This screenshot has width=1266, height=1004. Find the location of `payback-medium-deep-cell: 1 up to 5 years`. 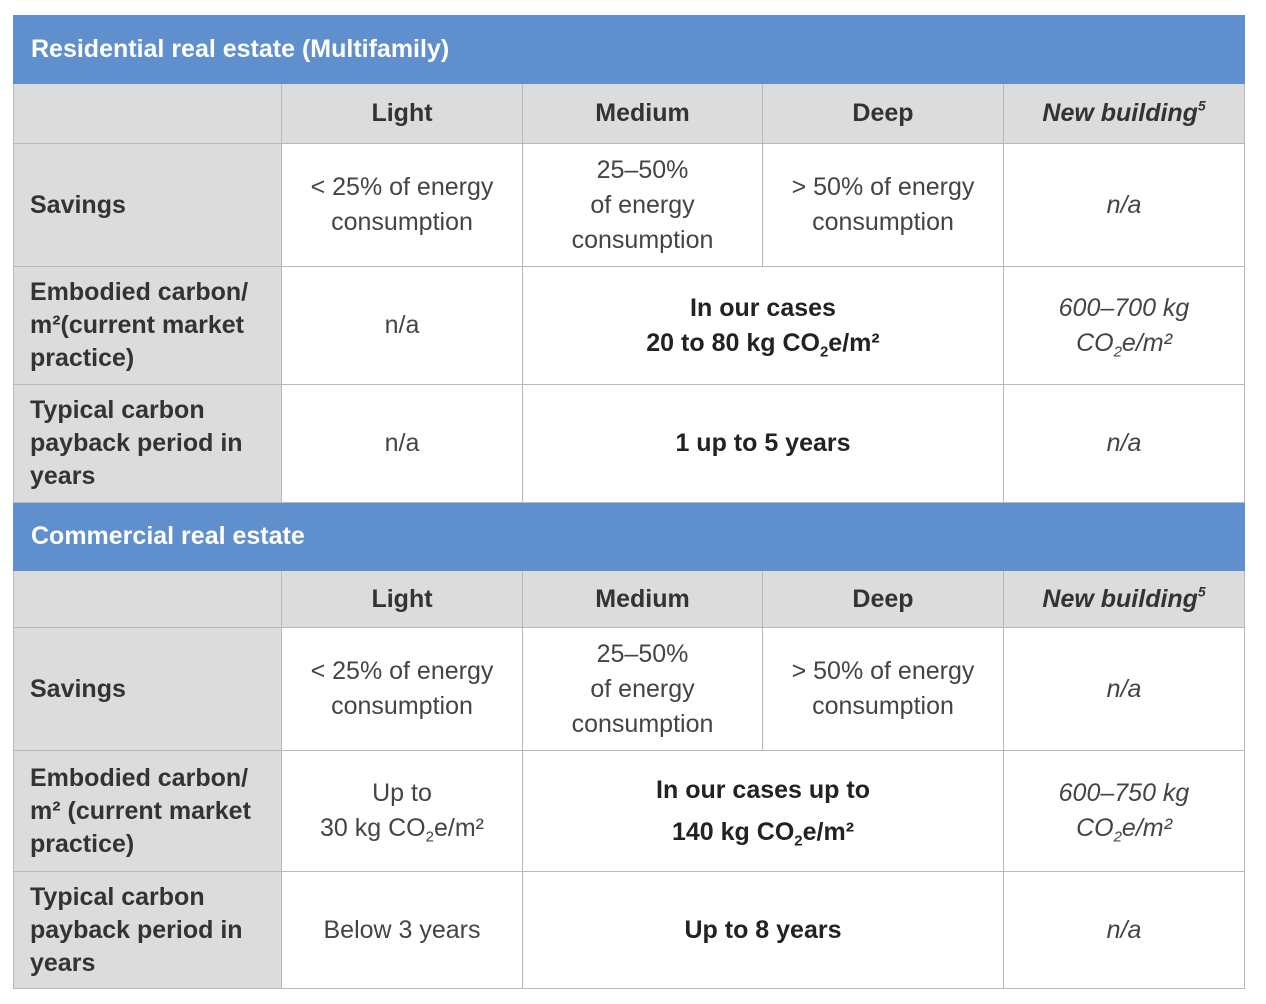

payback-medium-deep-cell: 1 up to 5 years is located at coordinates (763, 443).